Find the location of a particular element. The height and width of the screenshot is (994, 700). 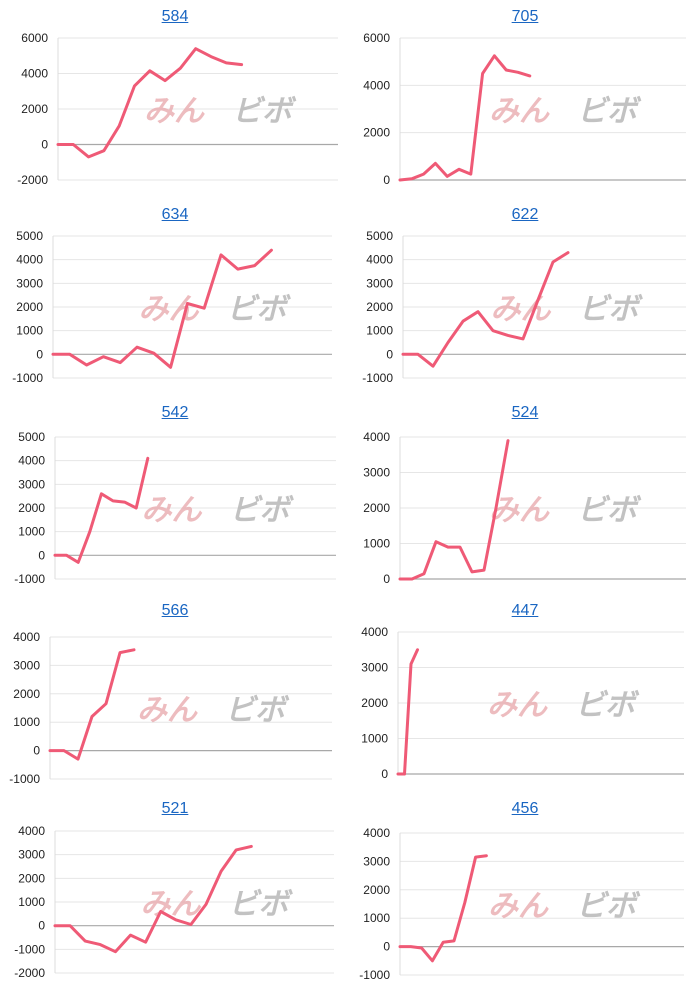

chart-title-link: 456 is located at coordinates (525, 808).